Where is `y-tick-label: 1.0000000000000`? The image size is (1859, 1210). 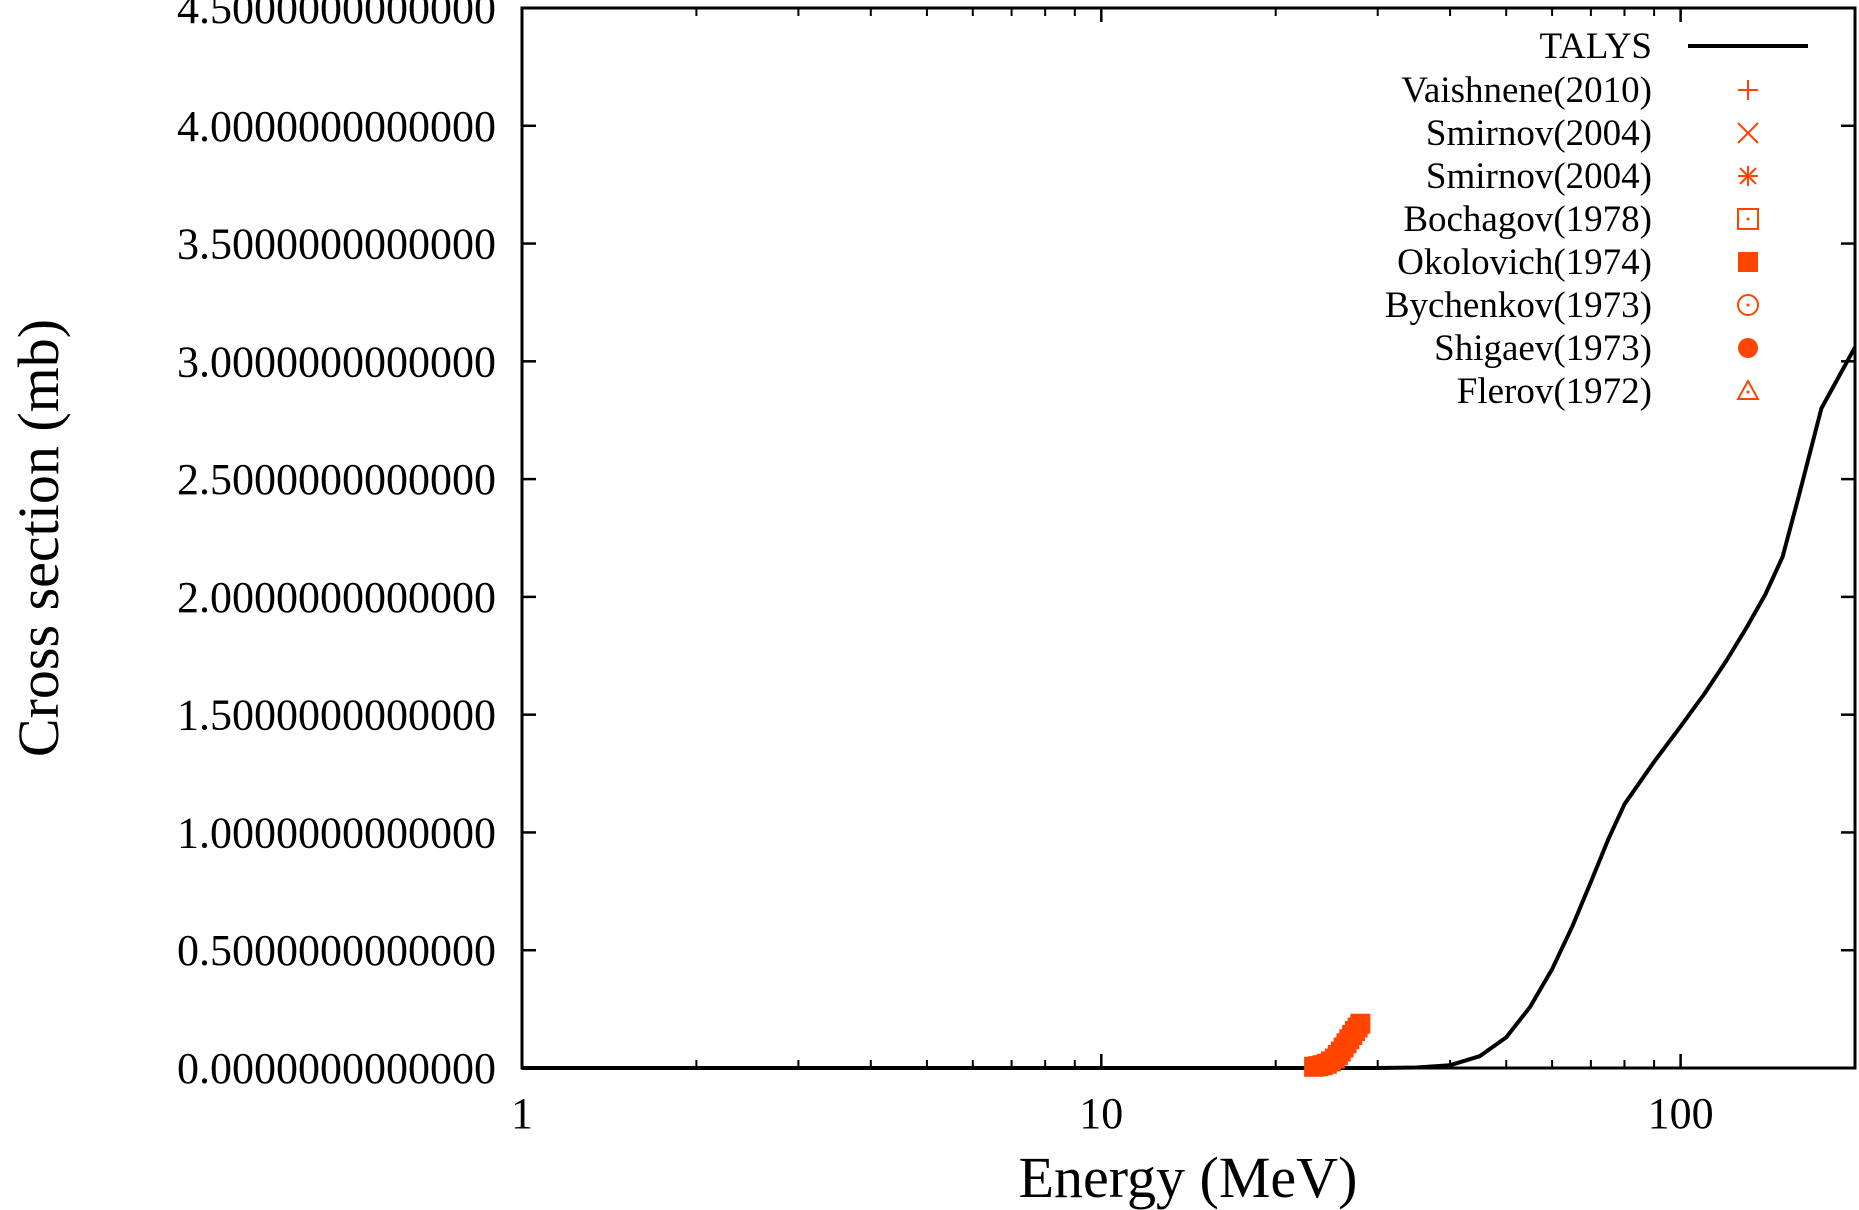
y-tick-label: 1.0000000000000 is located at coordinates (336, 832).